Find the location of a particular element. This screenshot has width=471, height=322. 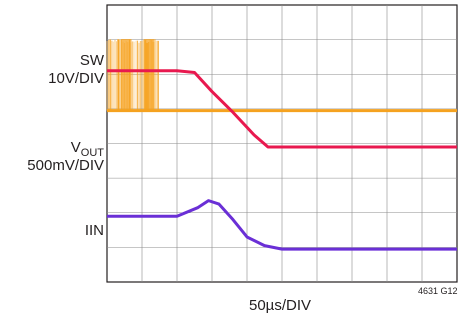

vout-label: VOUT is located at coordinates (74, 150).